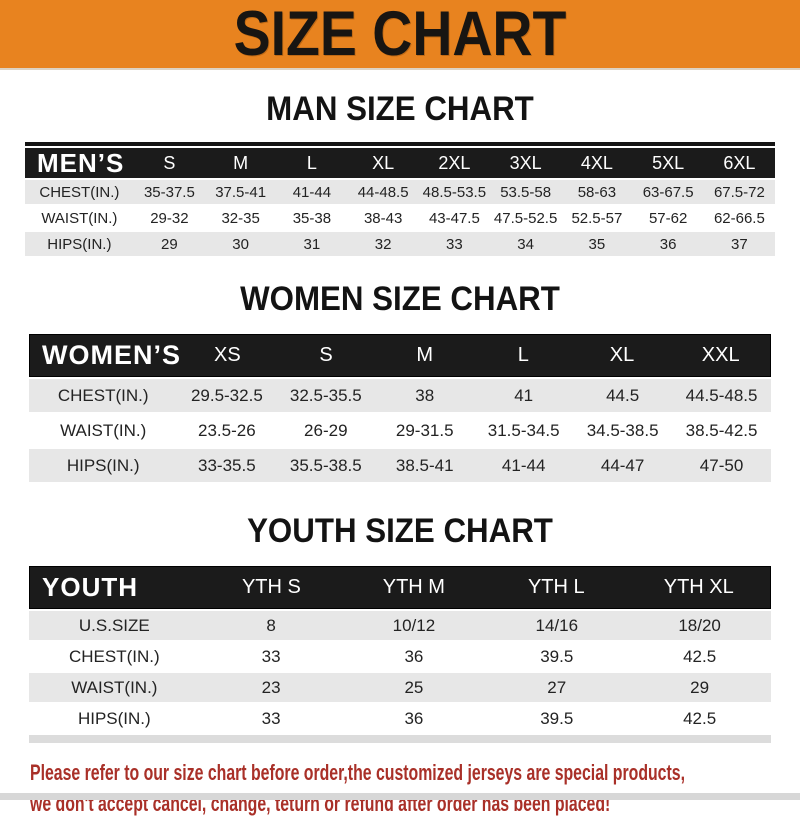 This screenshot has height=819, width=800. I want to click on column-header: YTH XL, so click(698, 587).